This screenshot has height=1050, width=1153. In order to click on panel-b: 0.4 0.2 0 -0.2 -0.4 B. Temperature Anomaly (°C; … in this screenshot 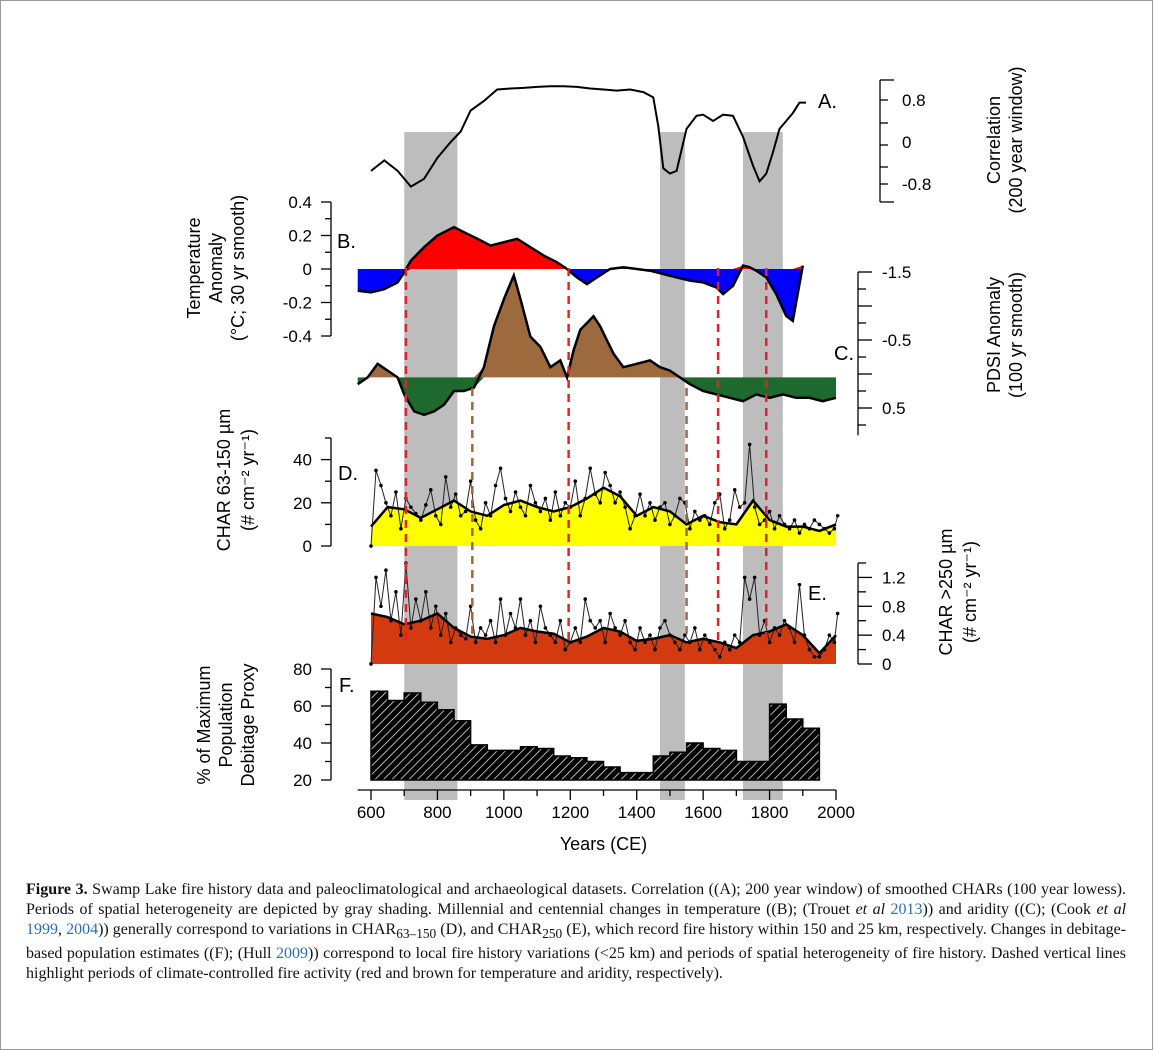, I will do `click(494, 269)`.